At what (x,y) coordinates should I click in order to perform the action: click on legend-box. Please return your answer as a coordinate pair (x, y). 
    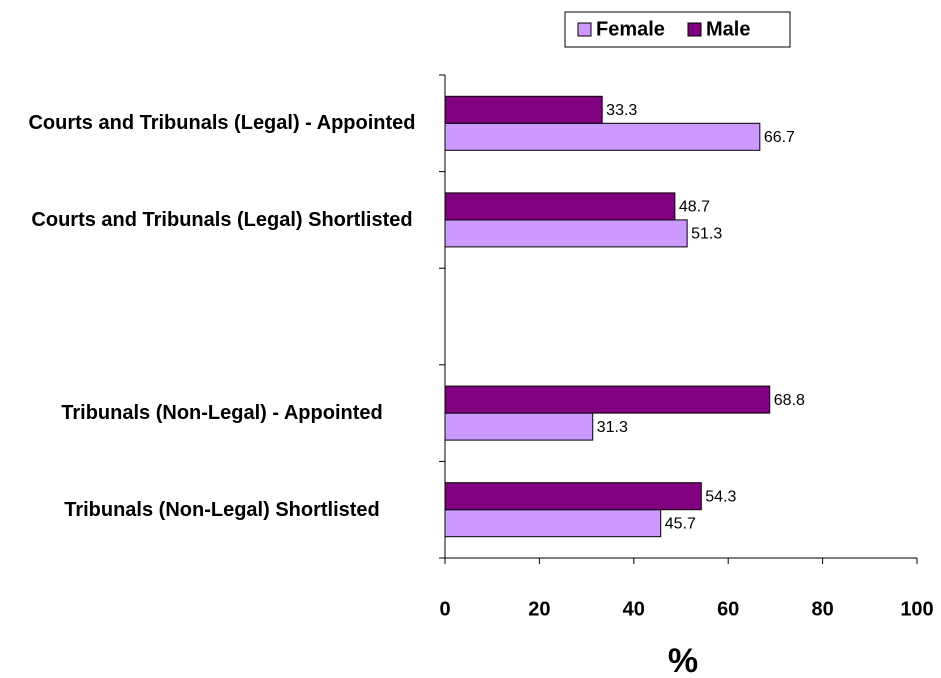
    Looking at the image, I should click on (677, 29).